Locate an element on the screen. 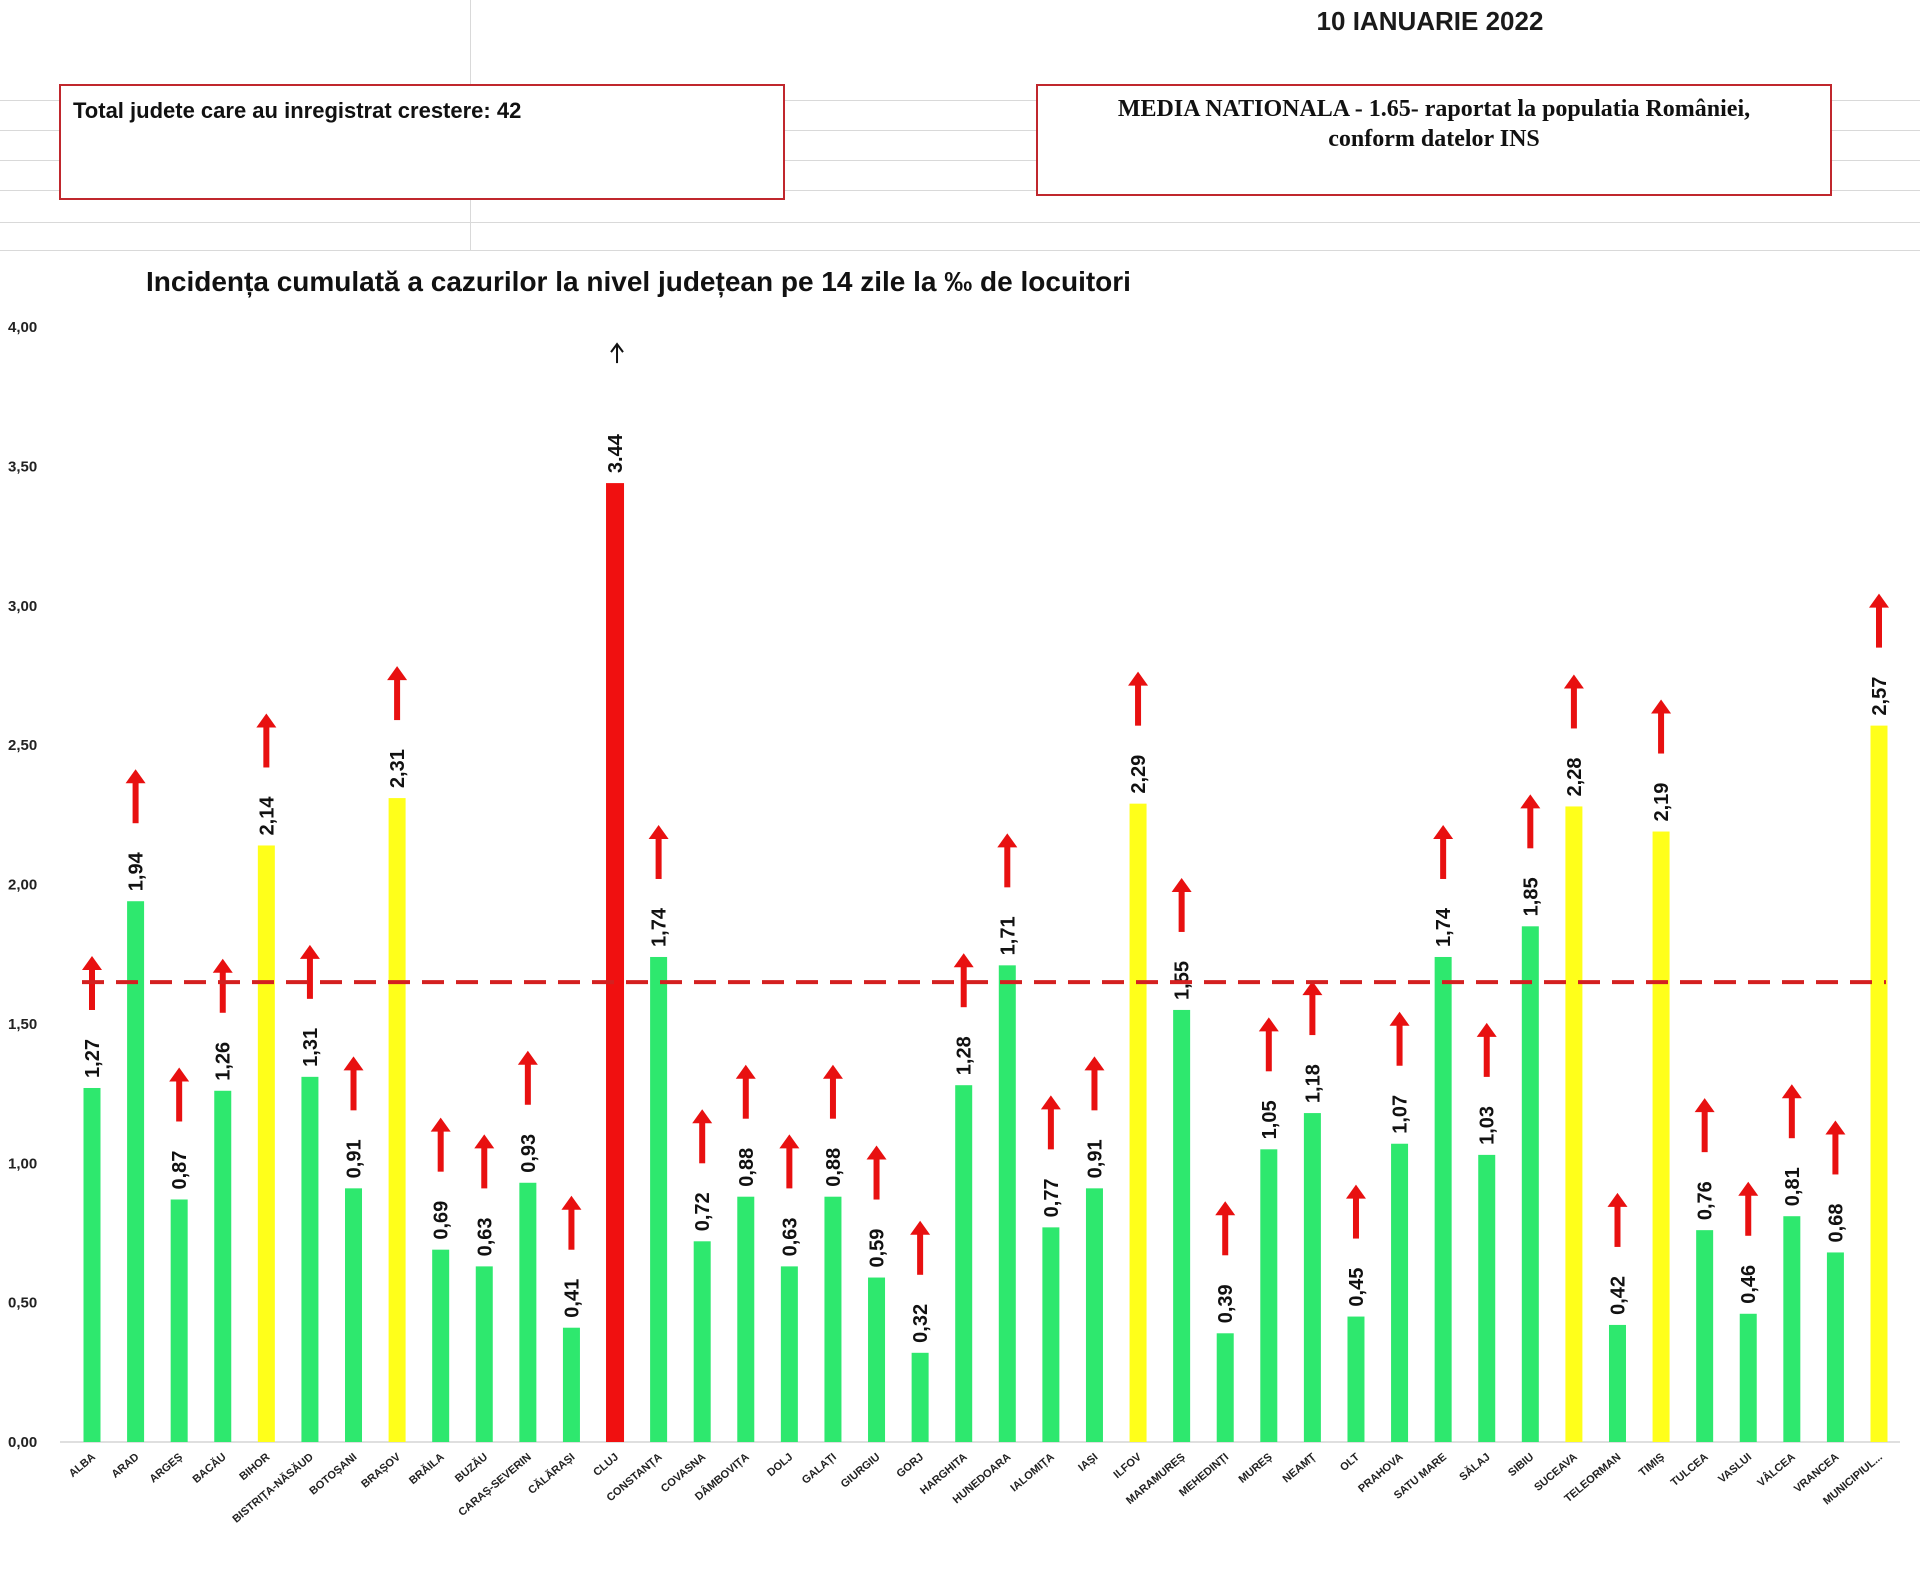 Image resolution: width=1920 pixels, height=1577 pixels. y-tick-label: 1,00 is located at coordinates (22, 1163).